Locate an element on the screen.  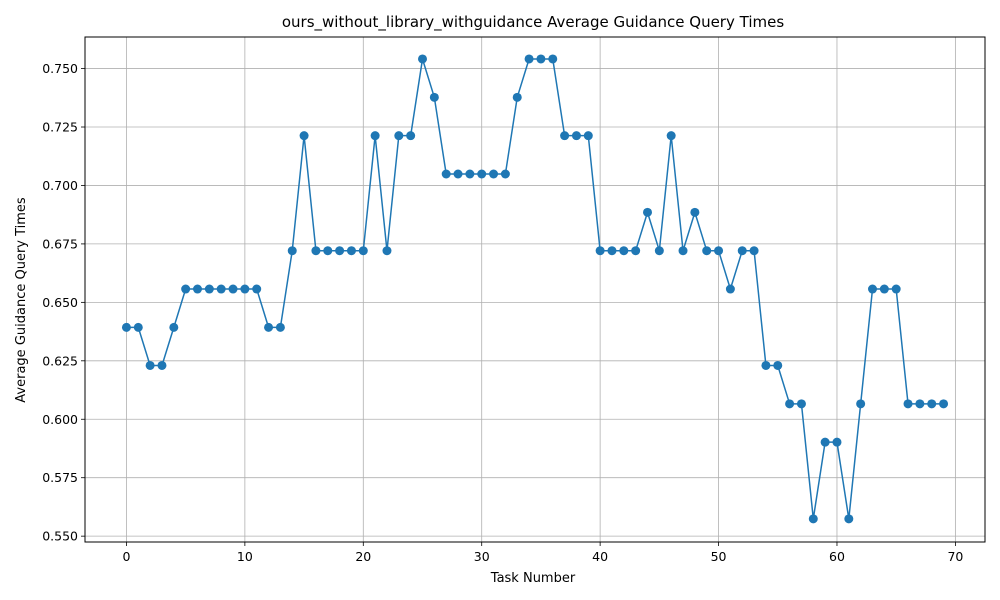
y-tick-label: 0.750 is located at coordinates (60, 68).